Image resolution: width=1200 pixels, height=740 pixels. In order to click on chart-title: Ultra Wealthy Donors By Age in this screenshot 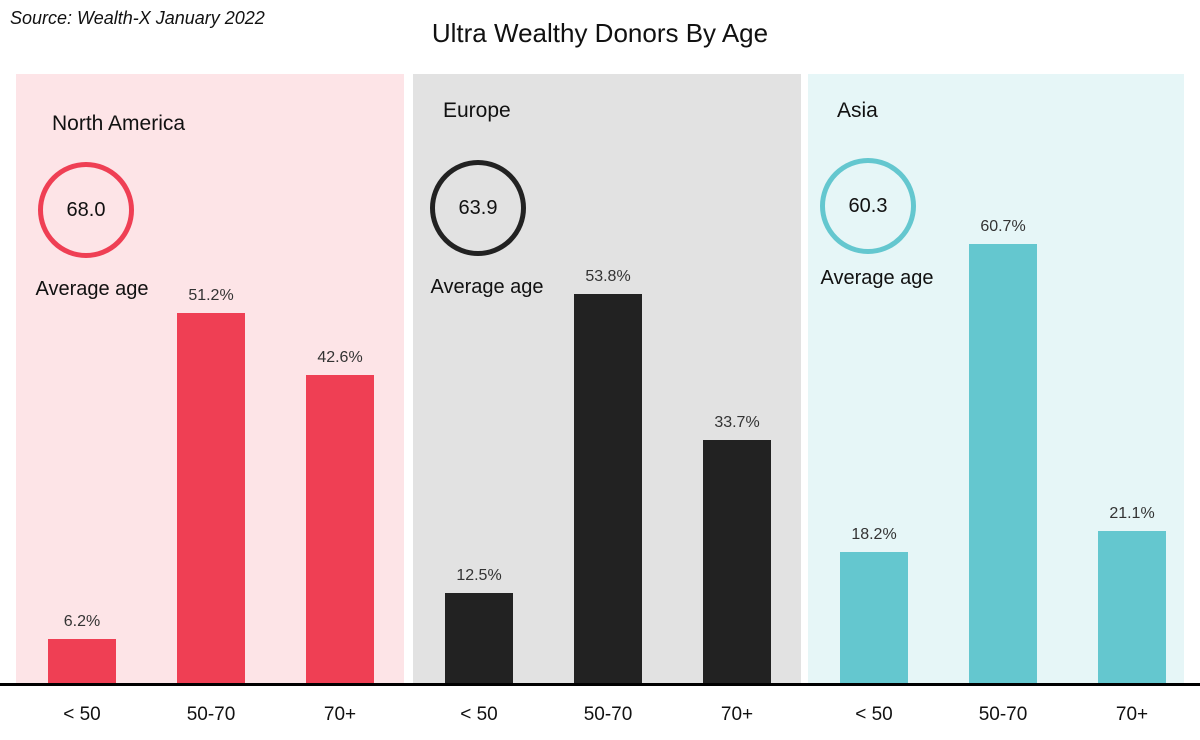, I will do `click(600, 33)`.